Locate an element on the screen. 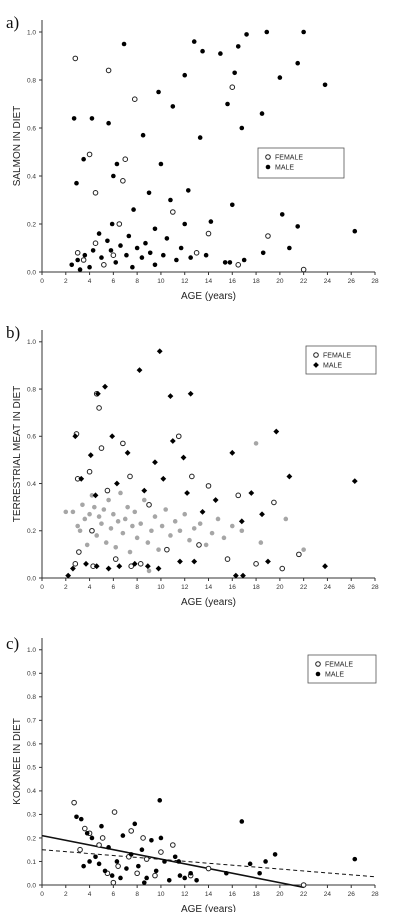  x-tick-label: 20 is located at coordinates (280, 281).